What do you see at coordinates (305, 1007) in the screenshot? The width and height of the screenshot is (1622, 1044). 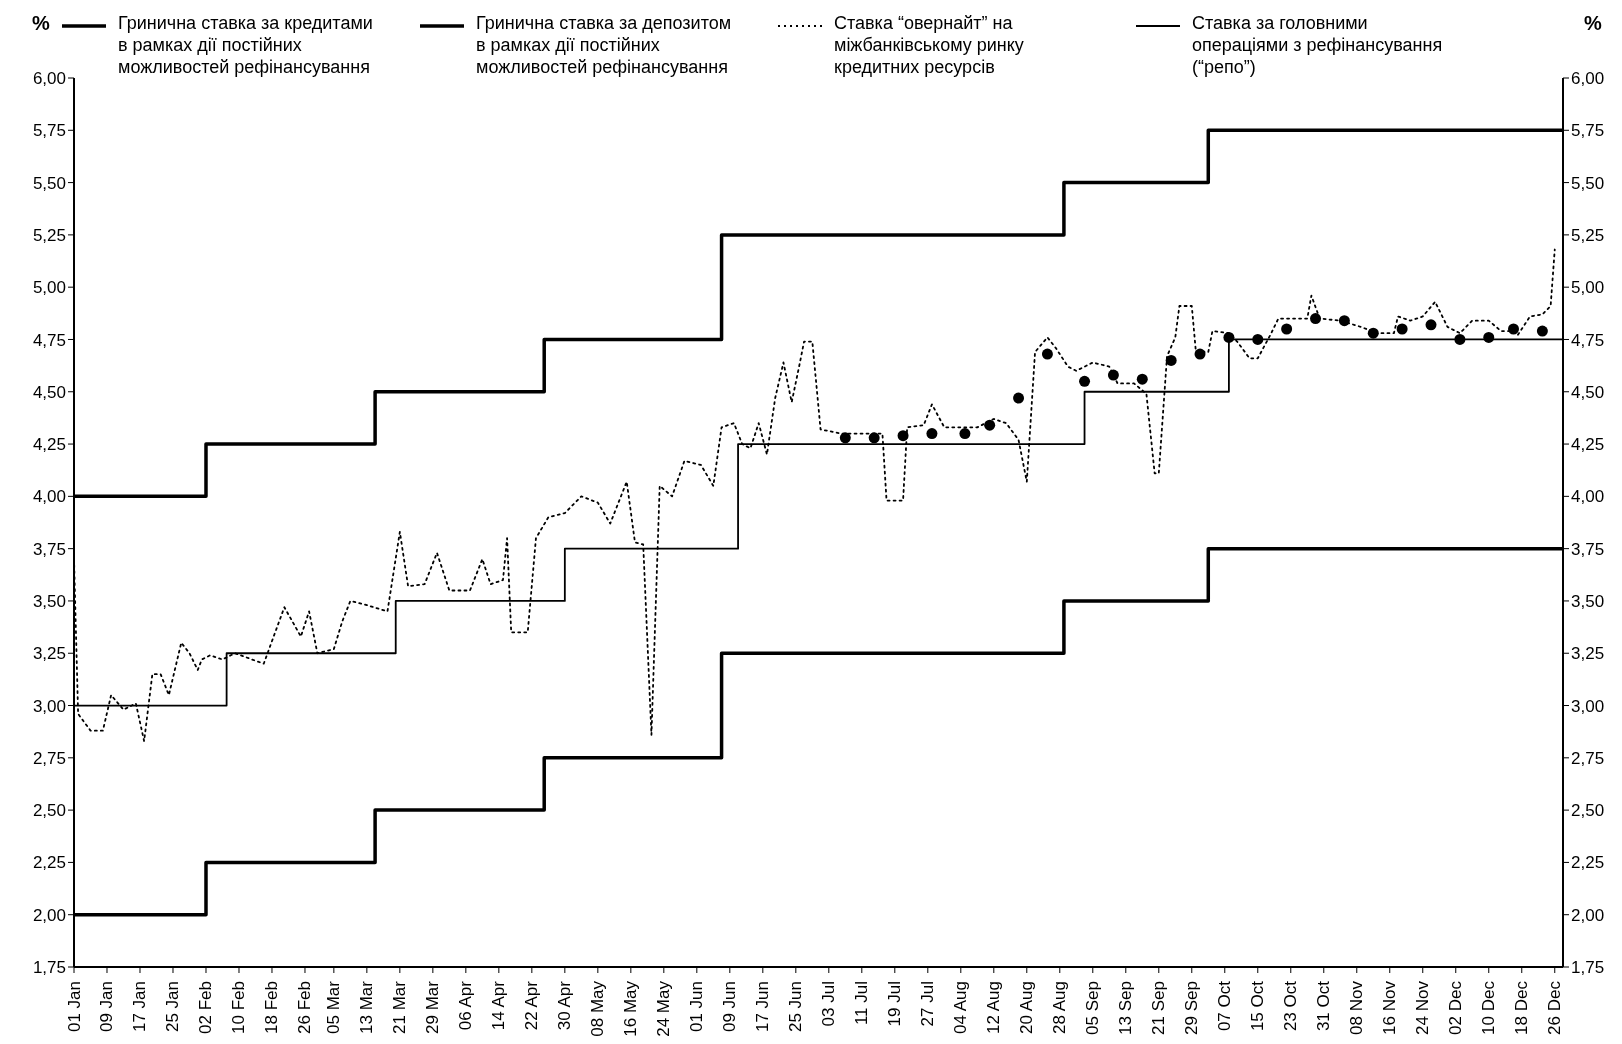 I see `x-tick-label: 26 Feb` at bounding box center [305, 1007].